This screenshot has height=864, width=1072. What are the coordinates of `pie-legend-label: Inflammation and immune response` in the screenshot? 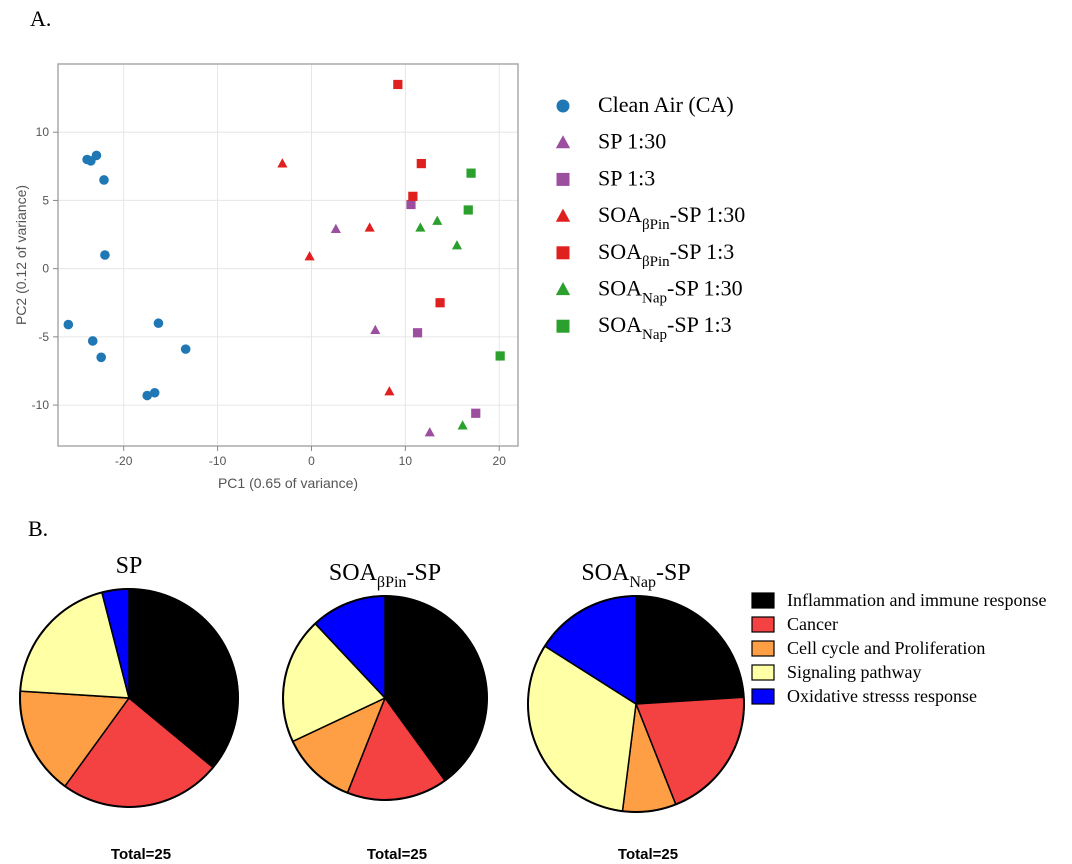 It's located at (916, 600).